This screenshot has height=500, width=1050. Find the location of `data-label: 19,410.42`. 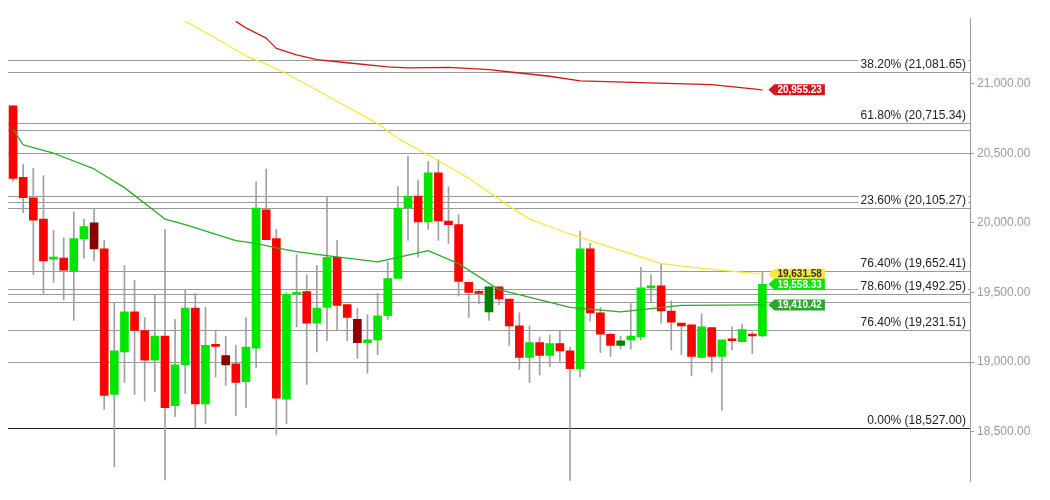

data-label: 19,410.42 is located at coordinates (800, 305).